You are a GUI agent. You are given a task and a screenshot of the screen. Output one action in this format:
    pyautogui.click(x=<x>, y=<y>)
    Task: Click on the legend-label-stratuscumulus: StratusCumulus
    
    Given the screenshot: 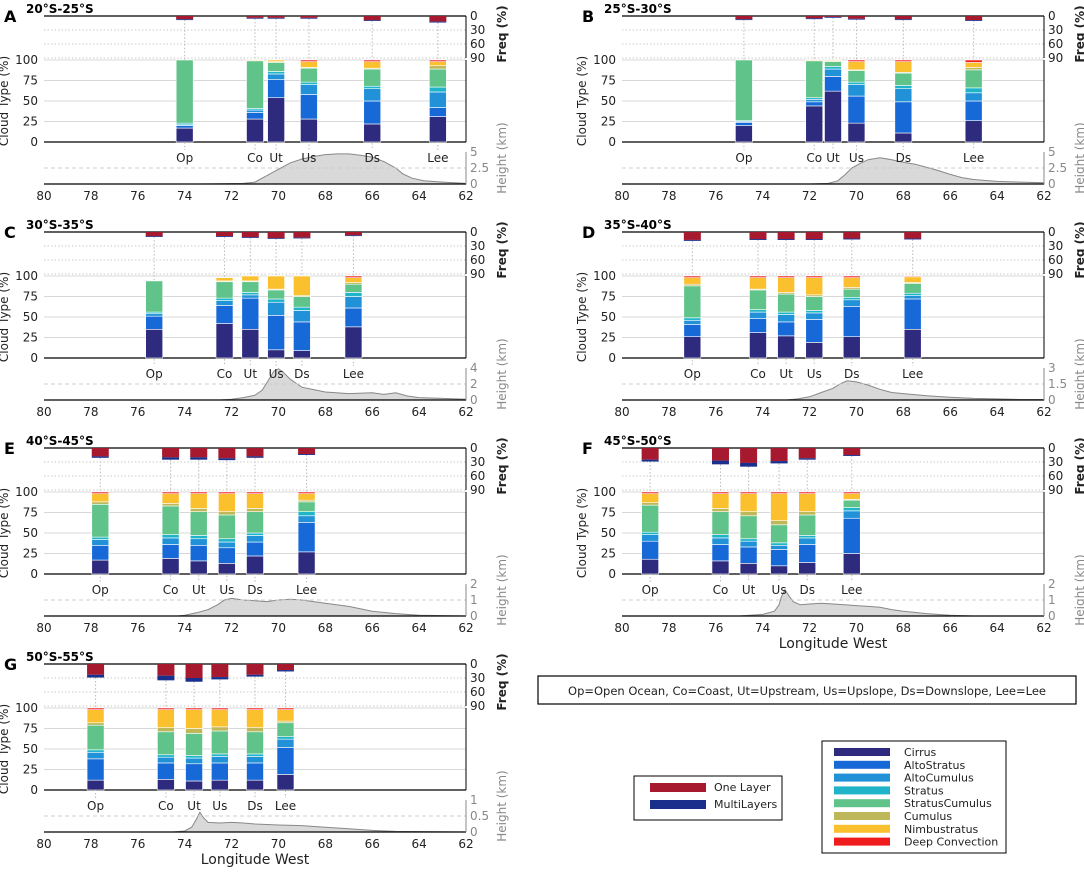 What is the action you would take?
    pyautogui.click(x=948, y=803)
    